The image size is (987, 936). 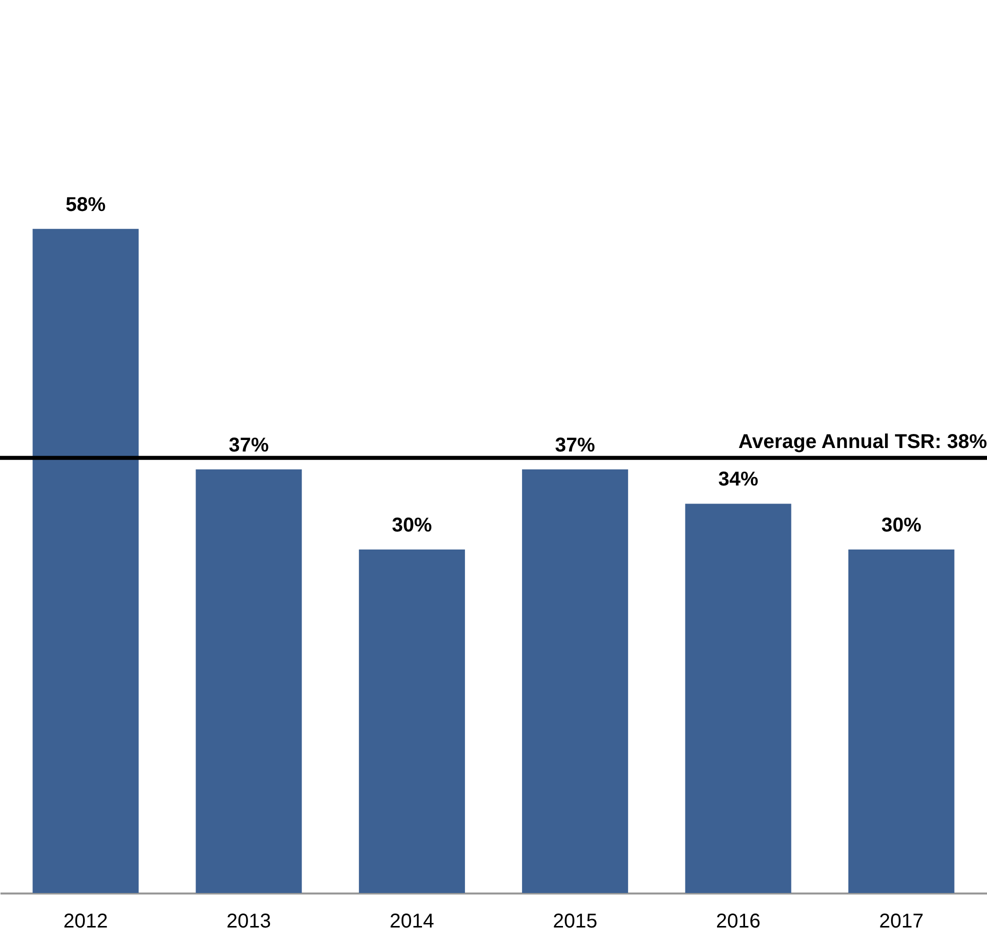 I want to click on ref-line-label: Average Annual TSR: 38%, so click(x=862, y=441).